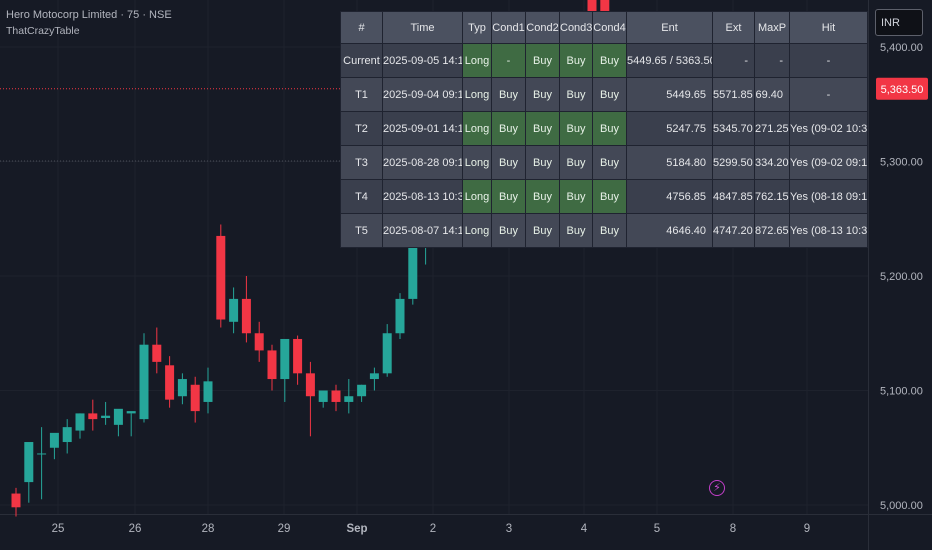  Describe the element at coordinates (542, 27) in the screenshot. I see `column-header: Cond2` at that location.